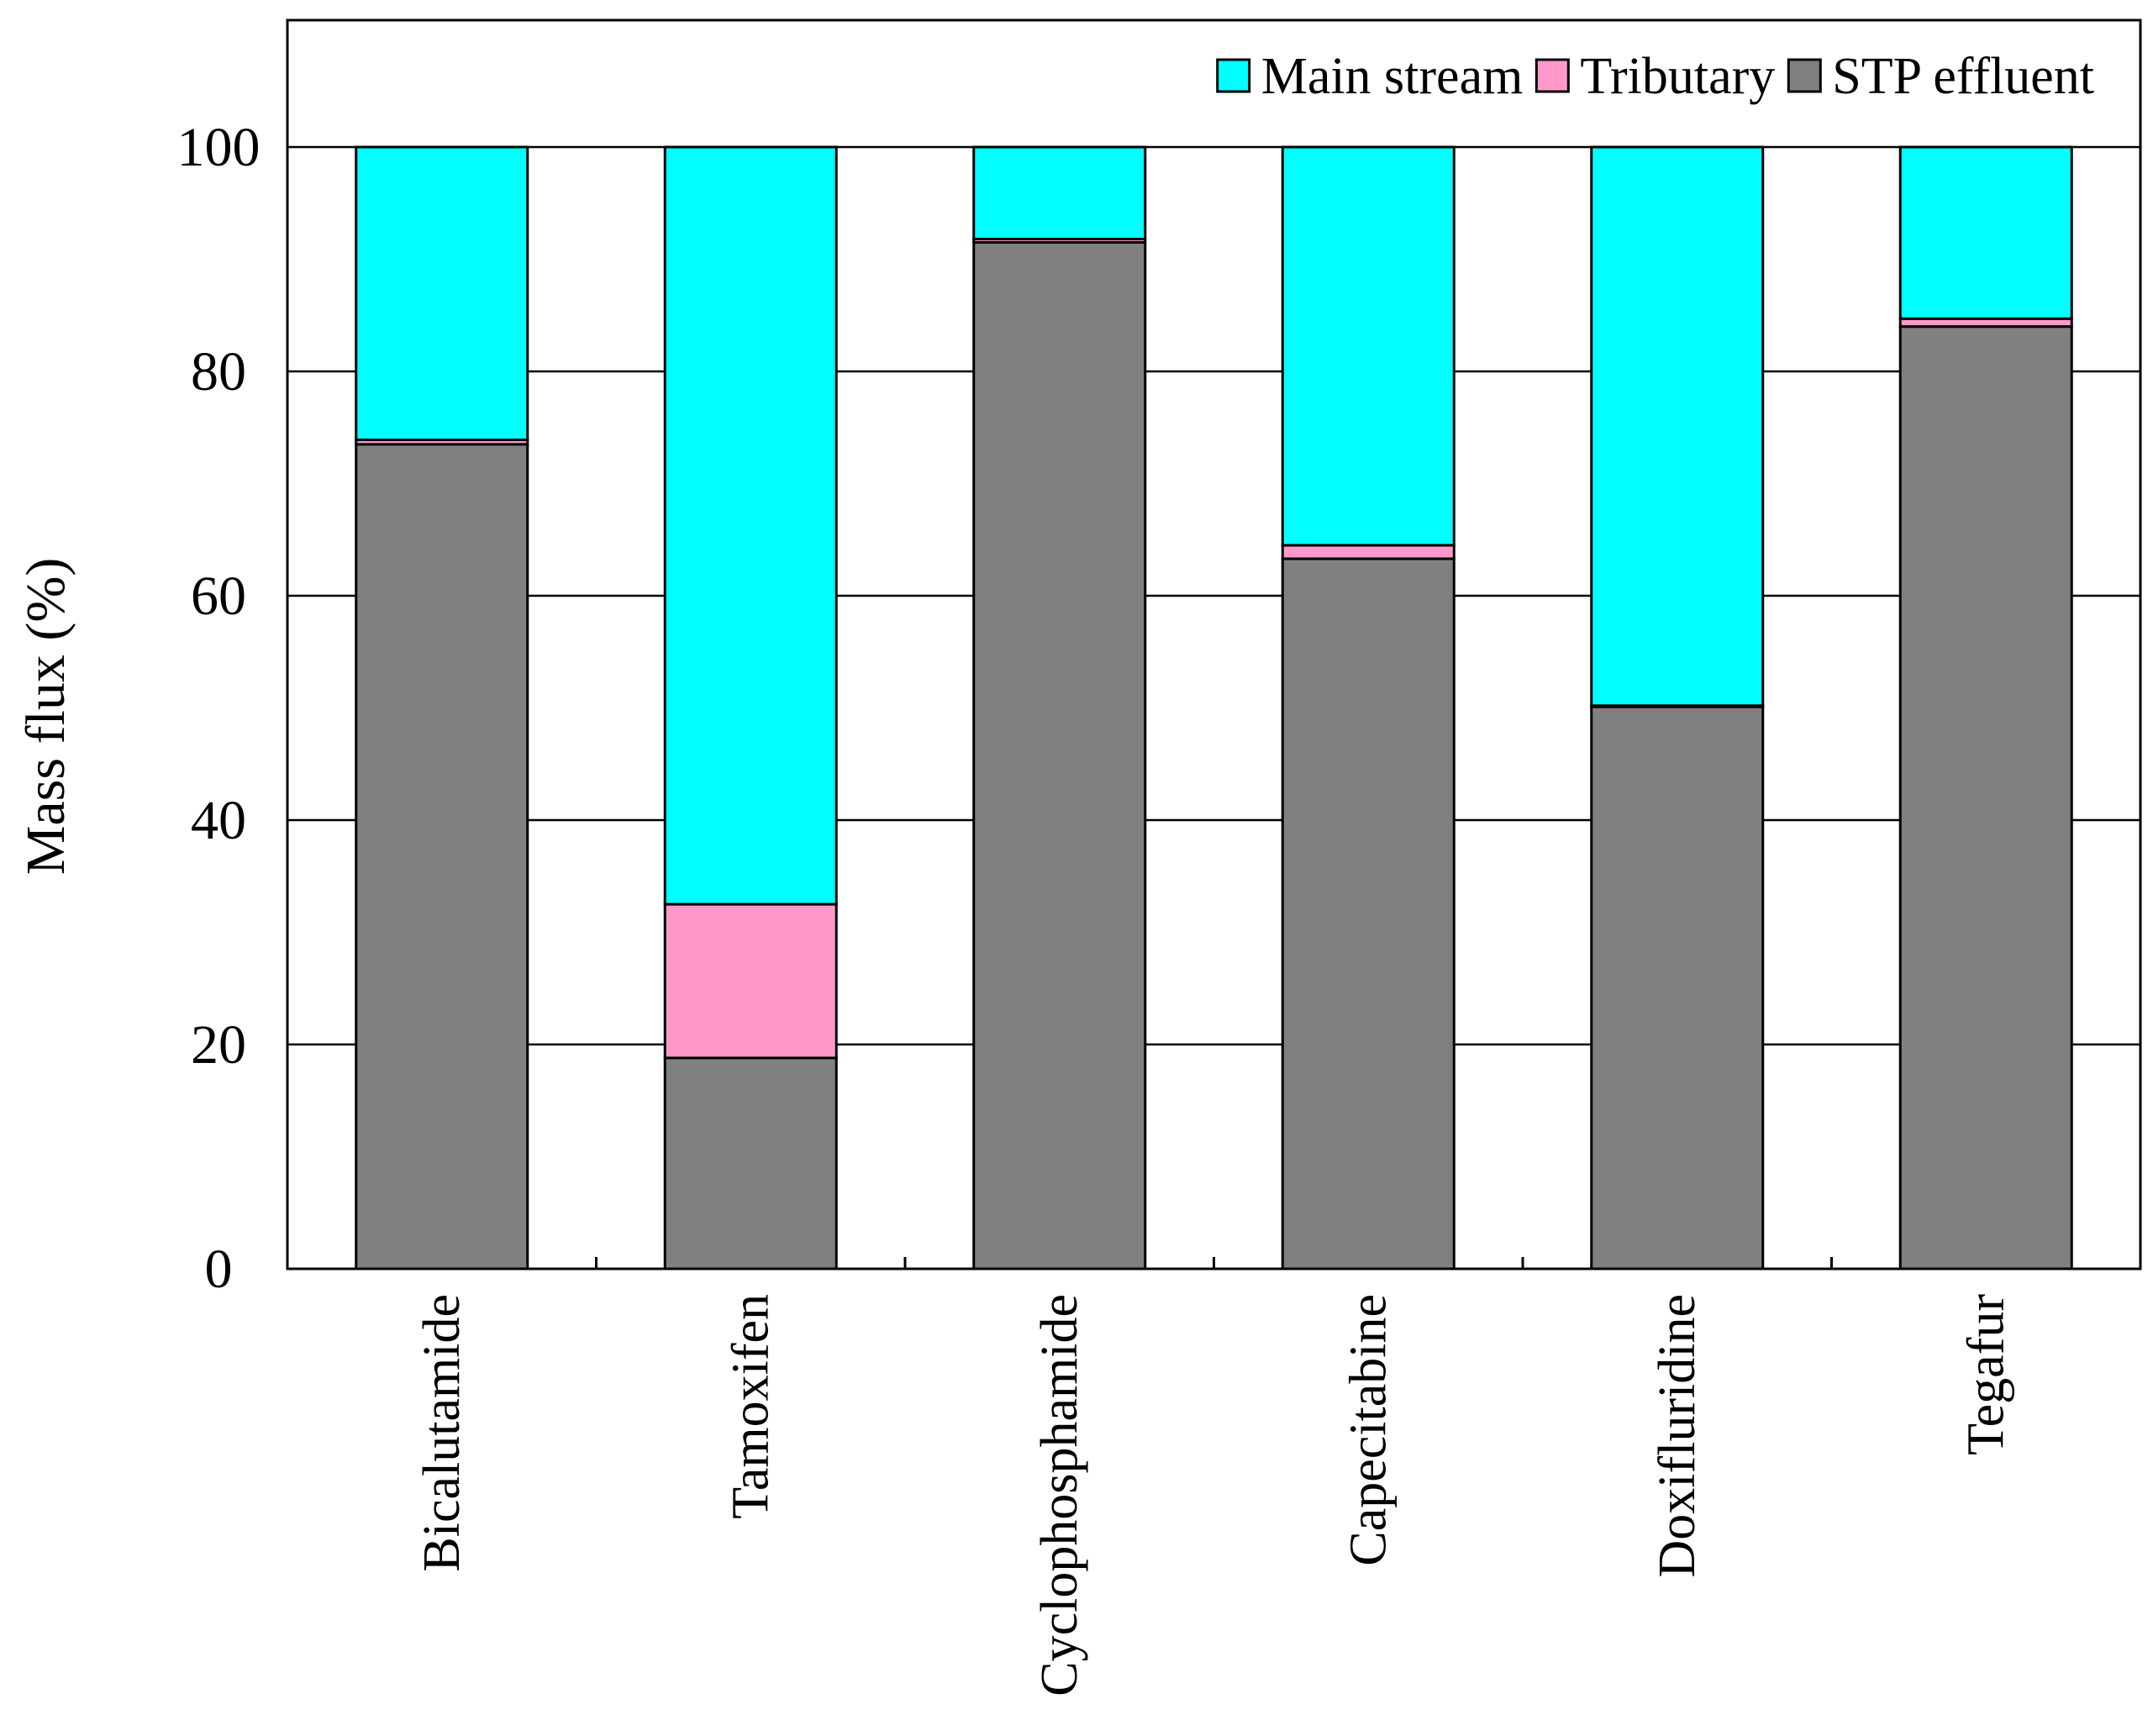 The width and height of the screenshot is (2153, 1736). What do you see at coordinates (45, 717) in the screenshot?
I see `y-axis-label: Mass flux (%)` at bounding box center [45, 717].